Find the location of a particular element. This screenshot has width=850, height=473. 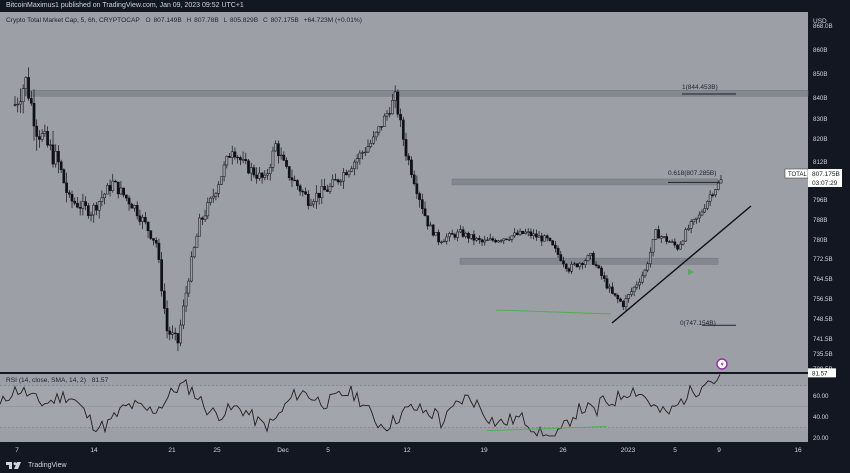

pane-separator is located at coordinates (404, 373).